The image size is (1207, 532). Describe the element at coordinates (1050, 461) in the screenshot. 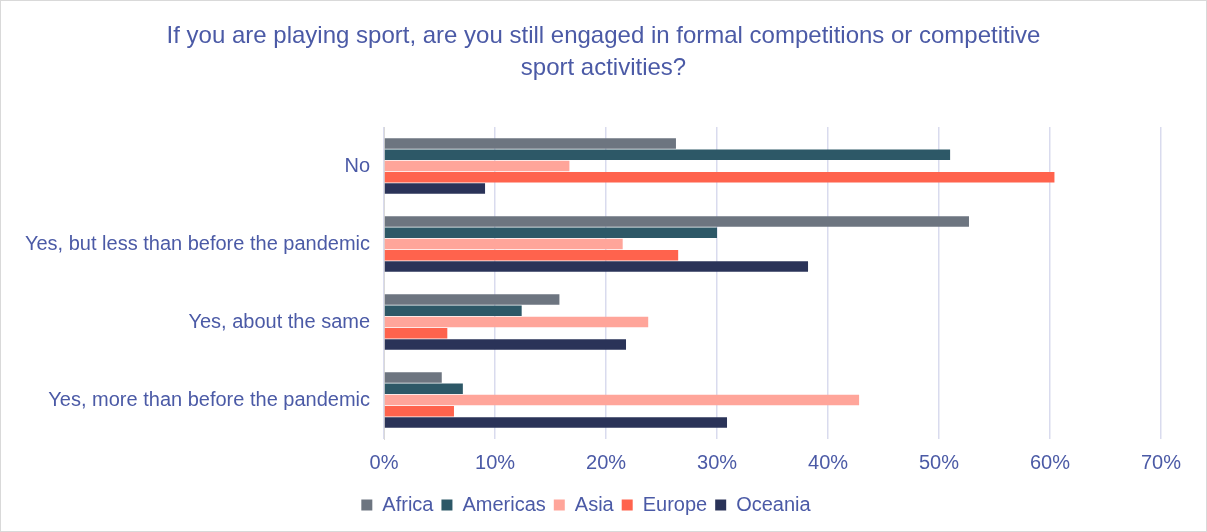

I see `x-tick-label: 60%` at that location.